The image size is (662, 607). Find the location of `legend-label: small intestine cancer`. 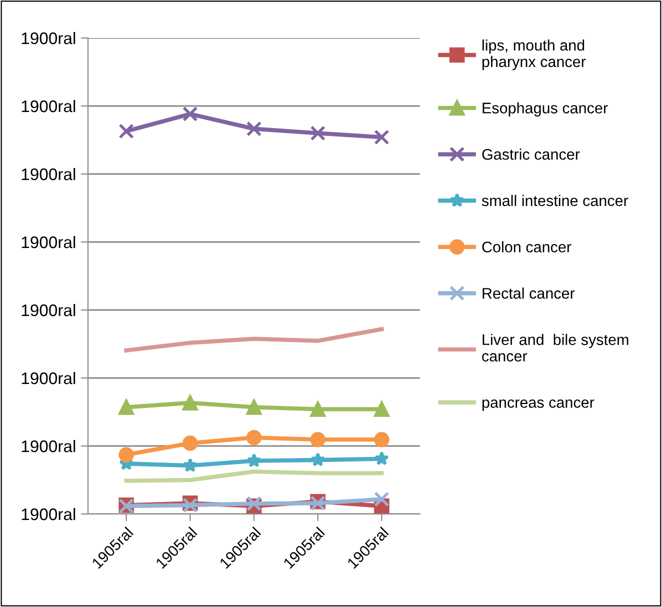

legend-label: small intestine cancer is located at coordinates (555, 200).